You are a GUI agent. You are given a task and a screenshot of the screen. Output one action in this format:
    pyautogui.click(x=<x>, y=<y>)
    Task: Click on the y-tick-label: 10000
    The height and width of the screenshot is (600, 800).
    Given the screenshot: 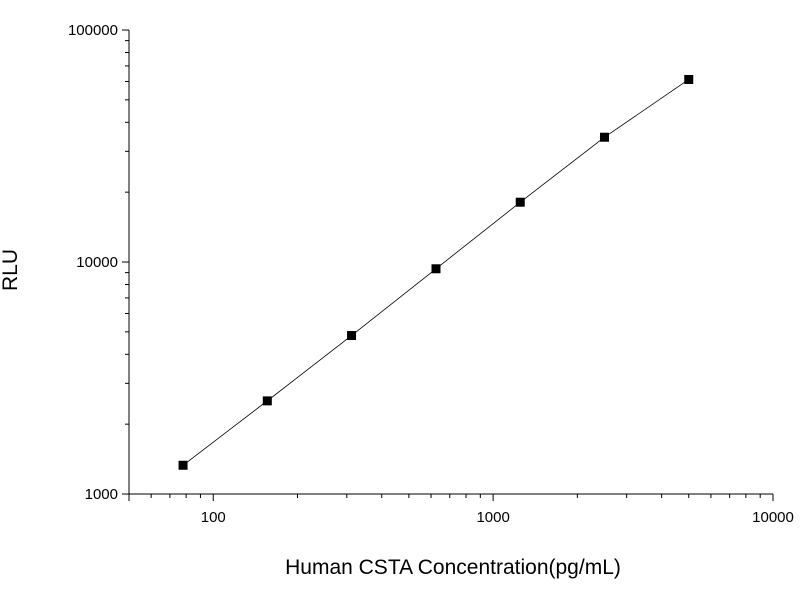 What is the action you would take?
    pyautogui.click(x=97, y=262)
    